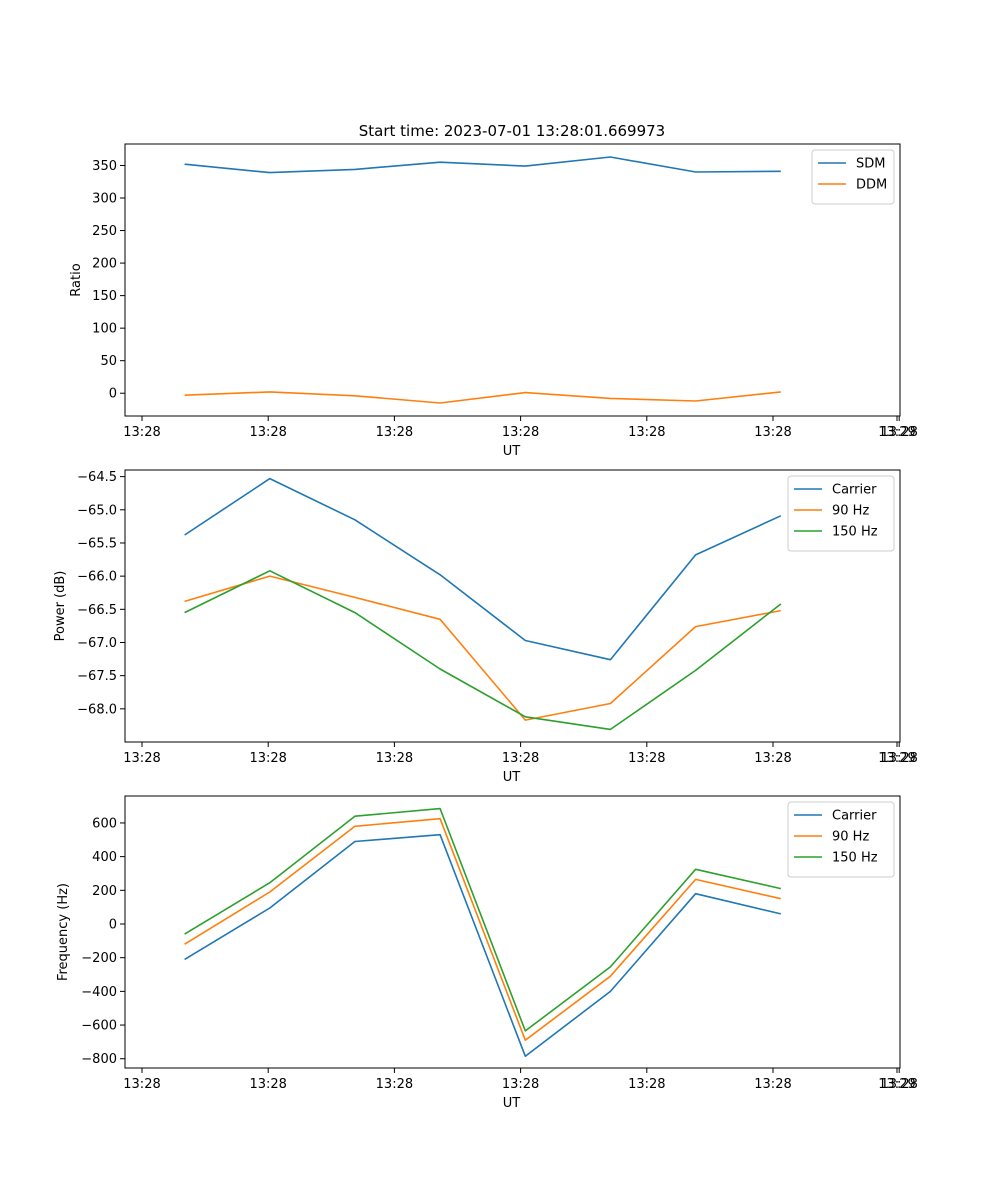 The image size is (1000, 1200). Describe the element at coordinates (99, 958) in the screenshot. I see `y-tick-label: −200` at that location.